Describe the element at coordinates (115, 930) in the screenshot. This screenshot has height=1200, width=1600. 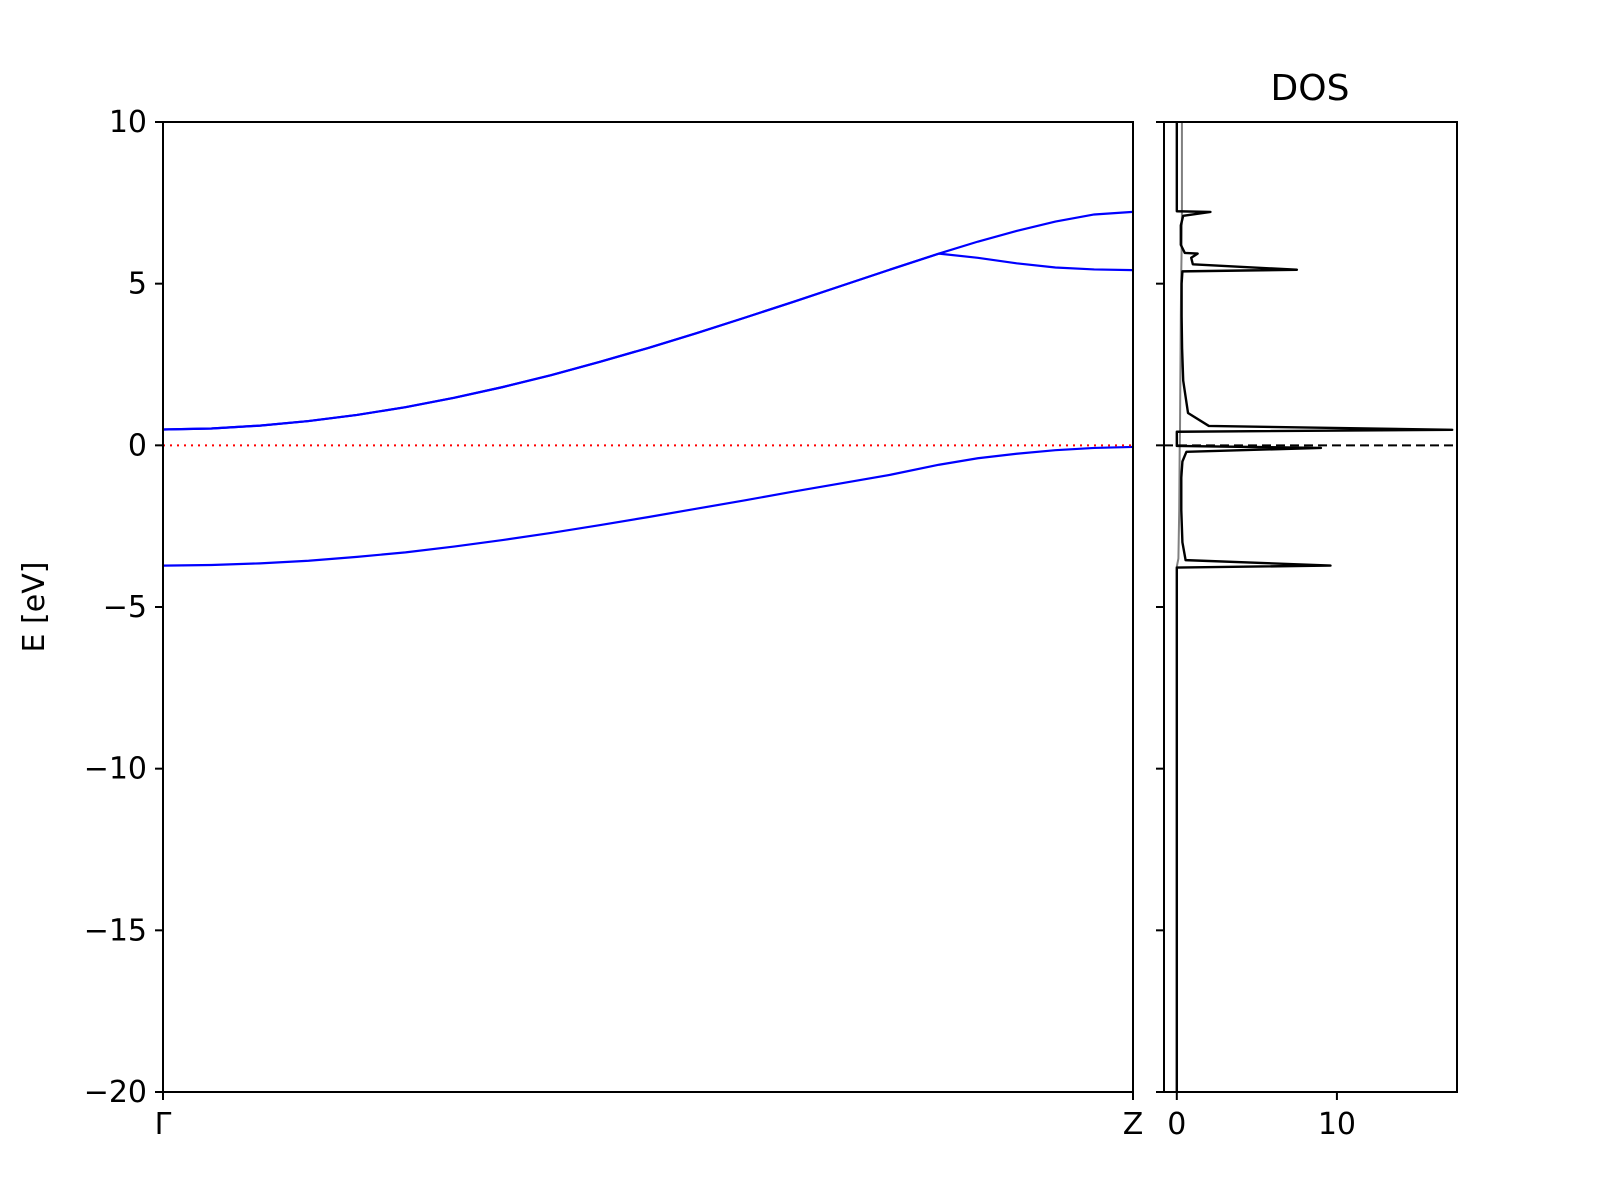
I see `band-y-tick-label: −15` at that location.